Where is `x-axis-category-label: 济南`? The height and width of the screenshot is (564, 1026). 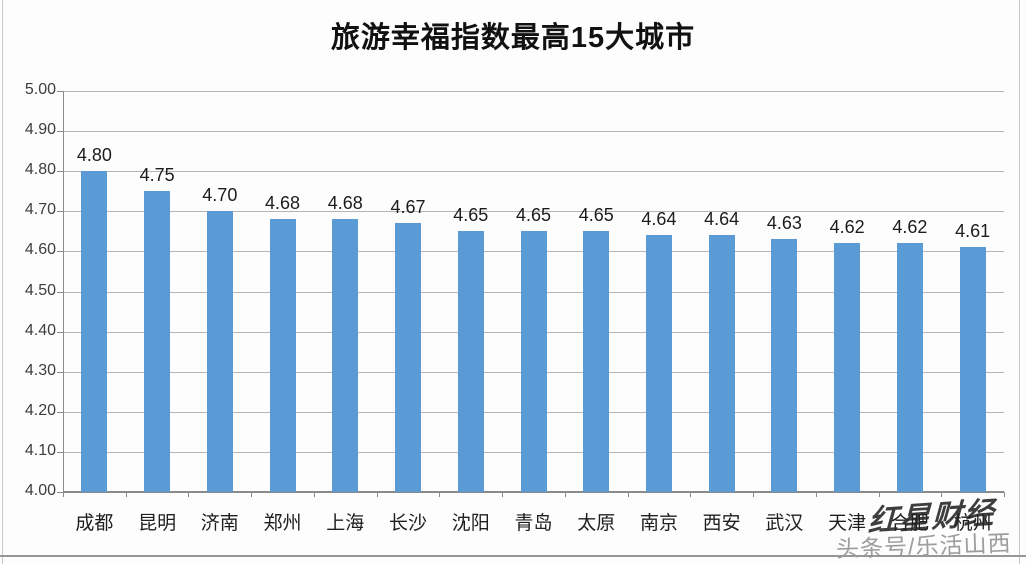
x-axis-category-label: 济南 is located at coordinates (219, 523).